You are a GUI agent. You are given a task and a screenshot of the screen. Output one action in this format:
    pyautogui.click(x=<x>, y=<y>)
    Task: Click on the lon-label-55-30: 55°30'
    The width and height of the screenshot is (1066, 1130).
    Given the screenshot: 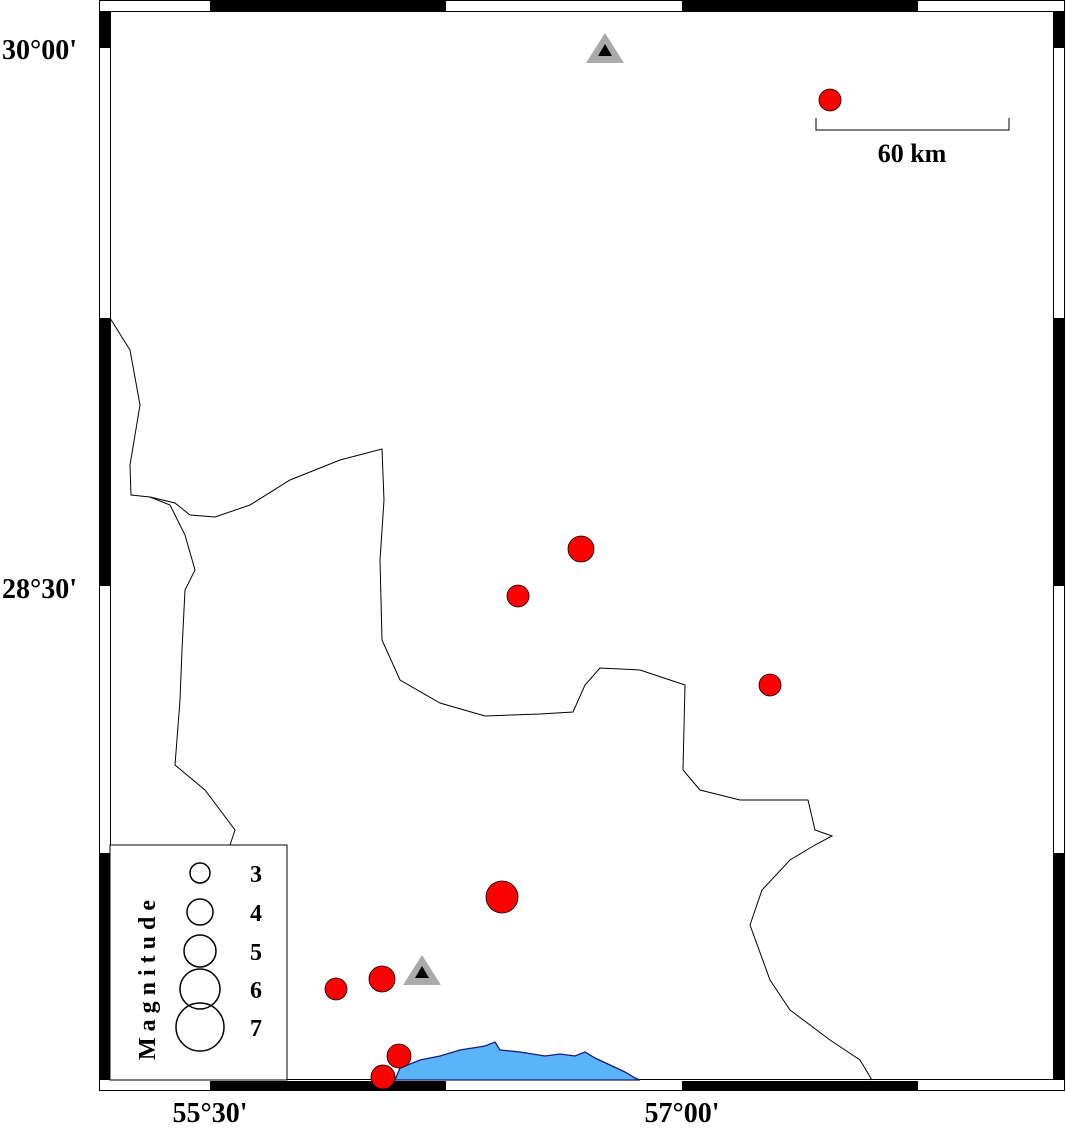 What is the action you would take?
    pyautogui.click(x=210, y=1113)
    